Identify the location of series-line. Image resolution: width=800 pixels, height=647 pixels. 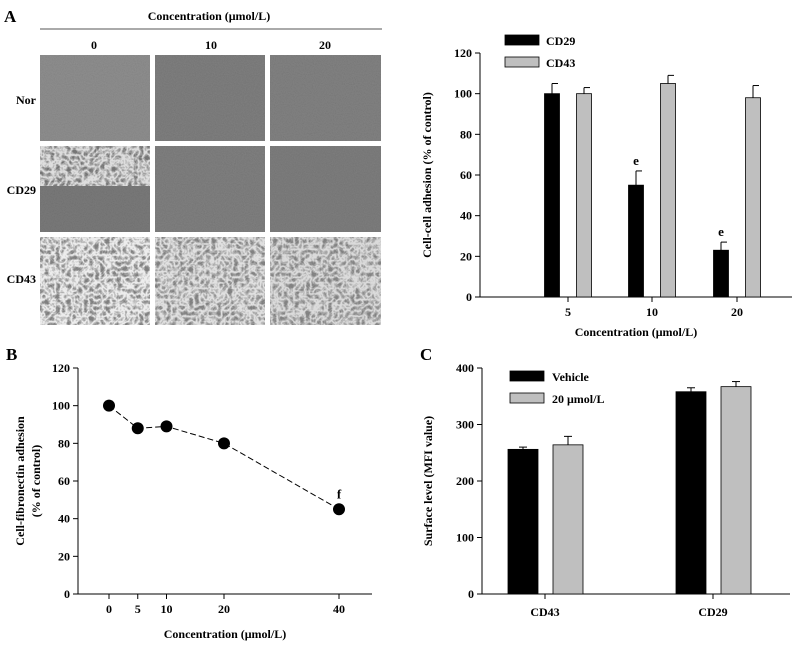
(224, 457).